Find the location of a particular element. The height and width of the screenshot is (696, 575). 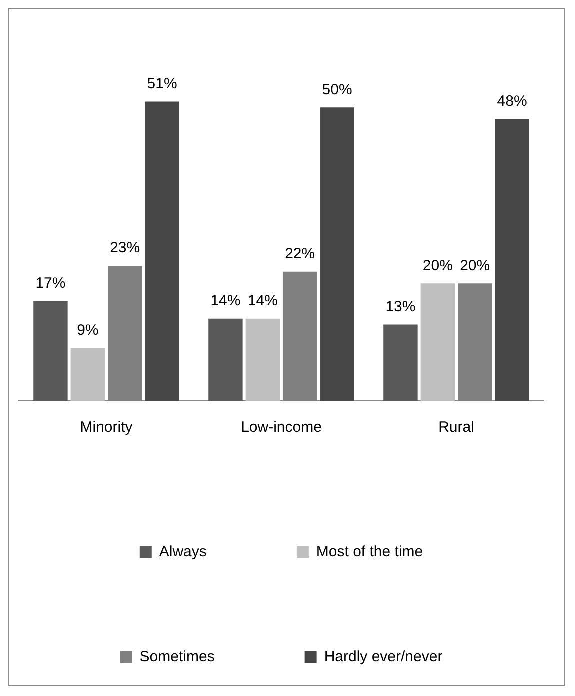

legend-label: Most of the time is located at coordinates (370, 552).